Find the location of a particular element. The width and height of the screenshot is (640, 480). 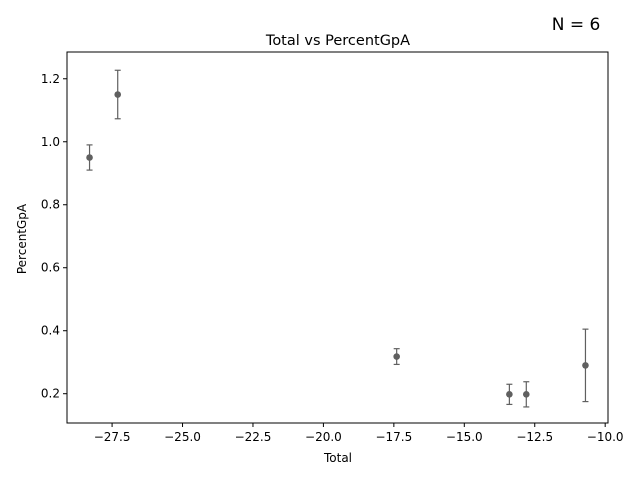

x-tick-label: −27.5 is located at coordinates (112, 437).